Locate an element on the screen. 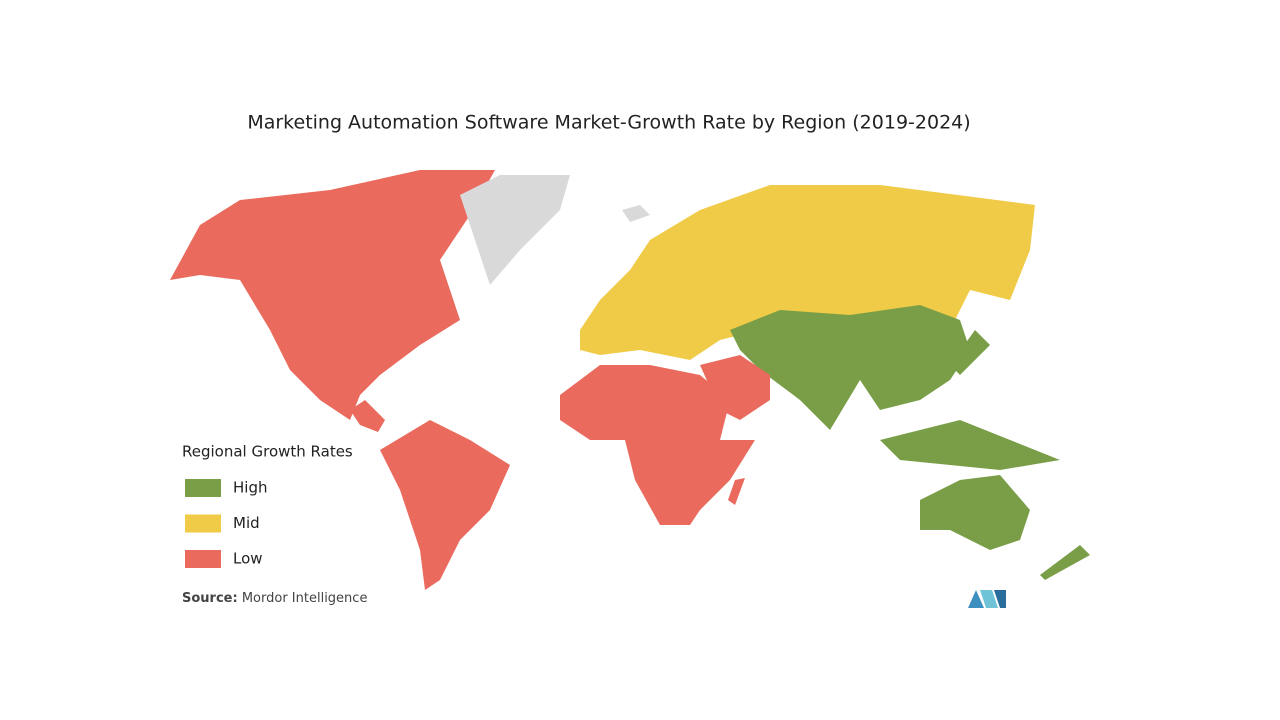 The width and height of the screenshot is (1280, 720). legend: High Mid Low is located at coordinates (226, 523).